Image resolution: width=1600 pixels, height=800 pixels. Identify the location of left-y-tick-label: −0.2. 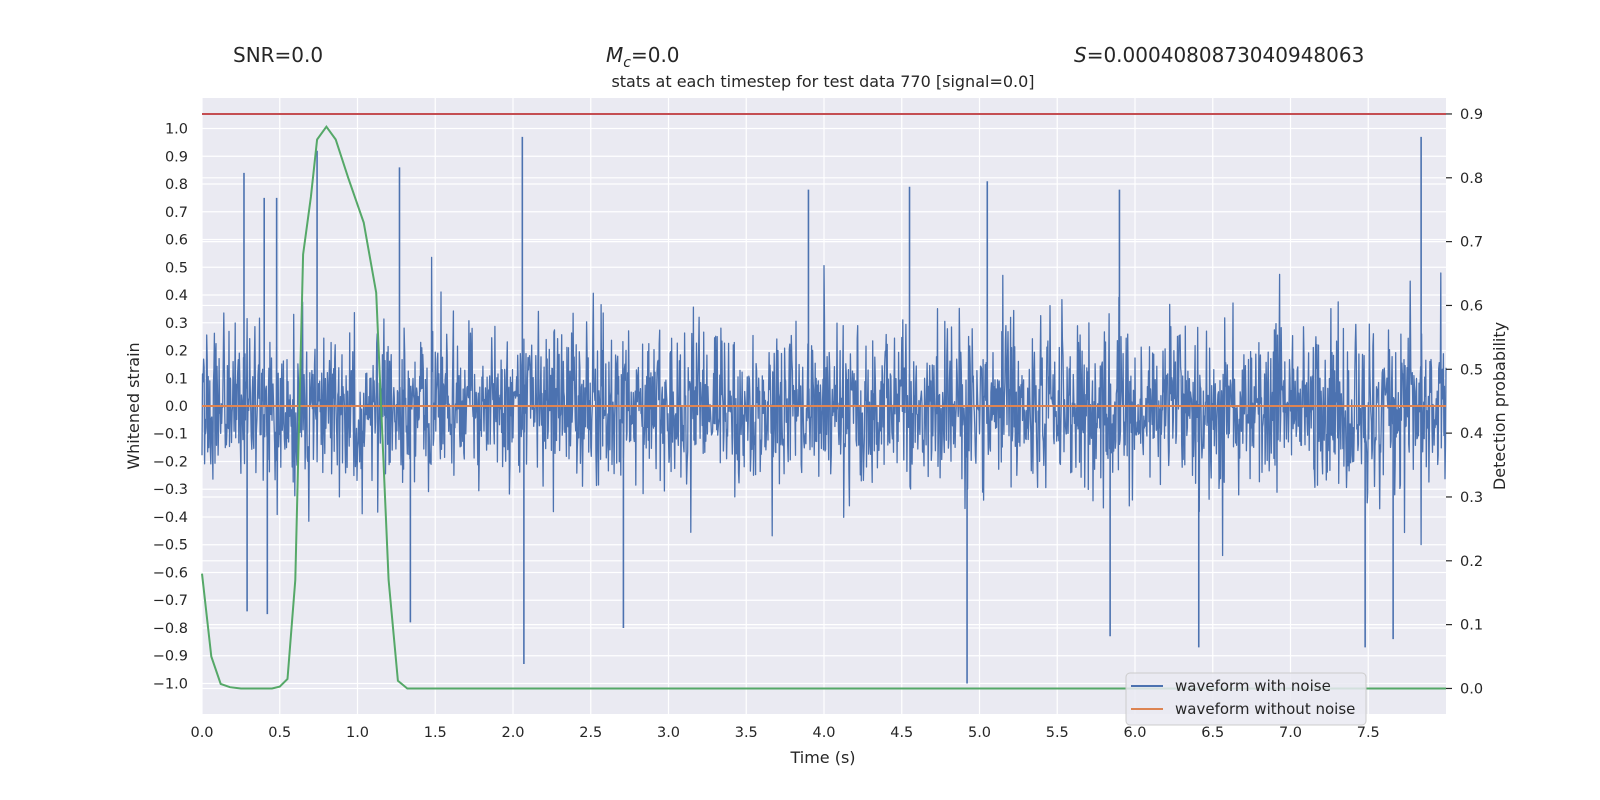
(170, 462).